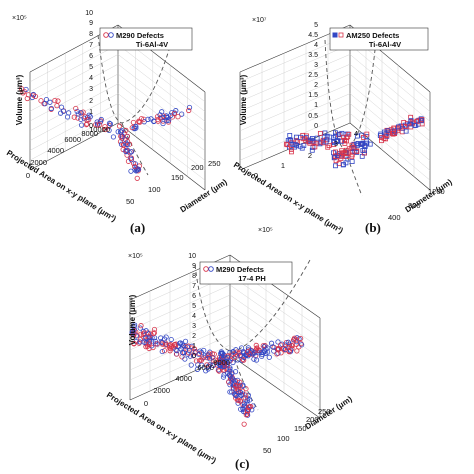 The image size is (474, 474). What do you see at coordinates (283, 438) in the screenshot?
I see `y-tick-label: 100` at bounding box center [283, 438].